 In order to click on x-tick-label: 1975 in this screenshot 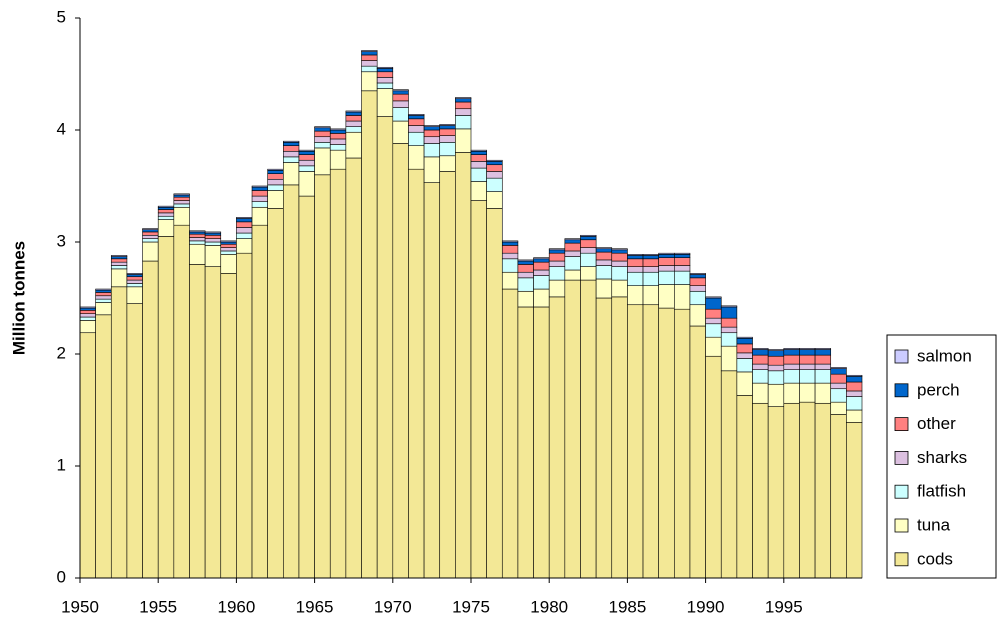, I will do `click(471, 606)`.